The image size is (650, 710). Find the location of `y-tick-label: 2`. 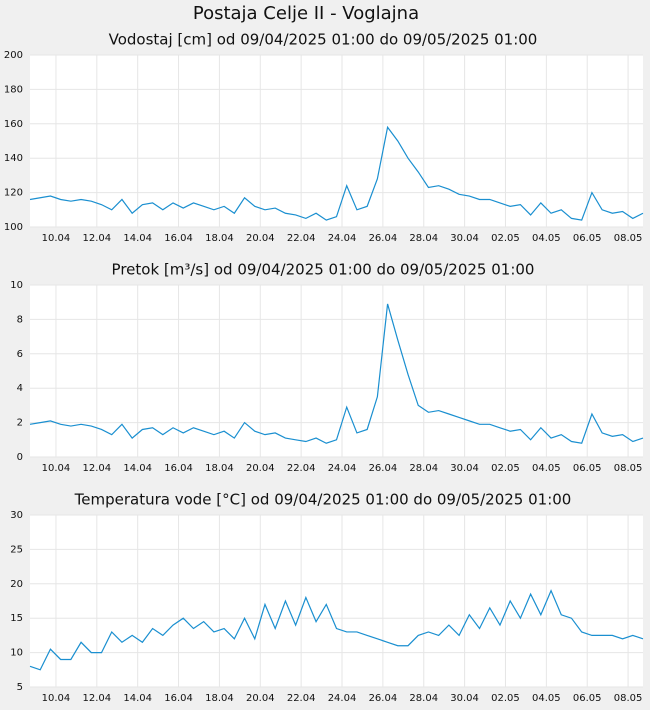

y-tick-label: 2 is located at coordinates (20, 423).